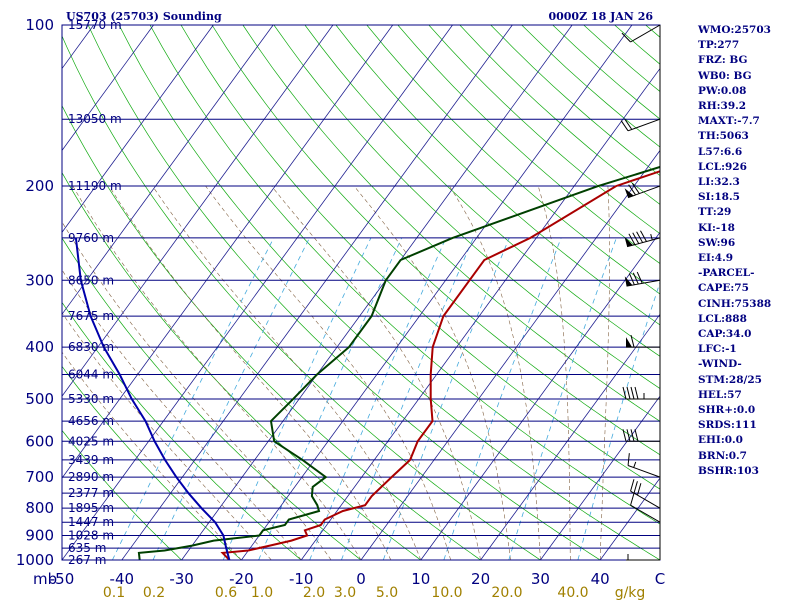 This screenshot has width=800, height=600. I want to click on mixing-ratio-tick-label: 3.0, so click(345, 592).